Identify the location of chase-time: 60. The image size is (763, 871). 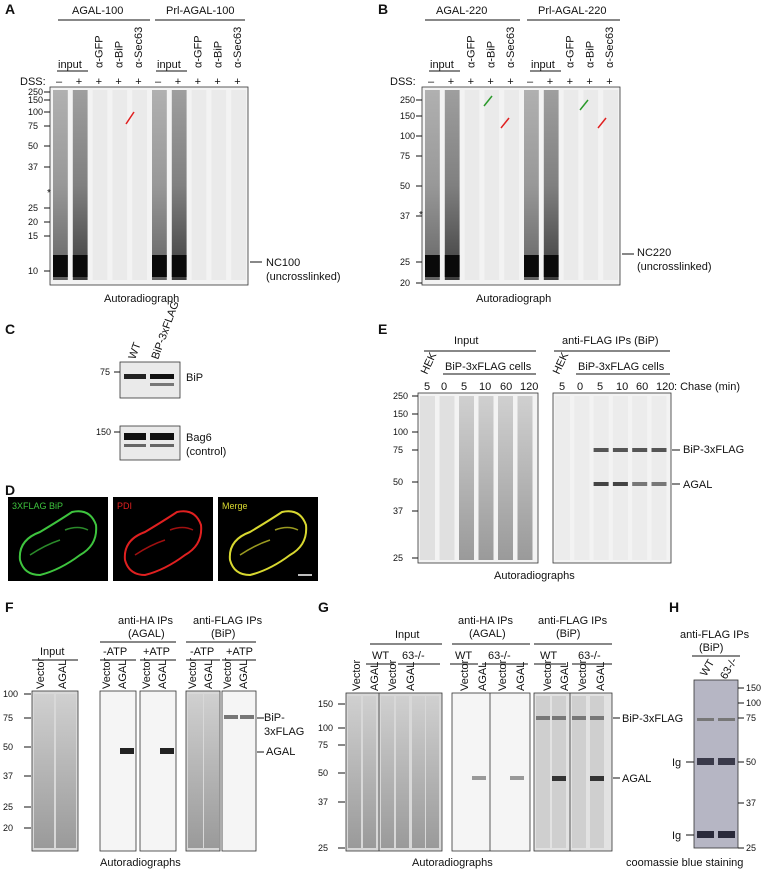
(506, 387).